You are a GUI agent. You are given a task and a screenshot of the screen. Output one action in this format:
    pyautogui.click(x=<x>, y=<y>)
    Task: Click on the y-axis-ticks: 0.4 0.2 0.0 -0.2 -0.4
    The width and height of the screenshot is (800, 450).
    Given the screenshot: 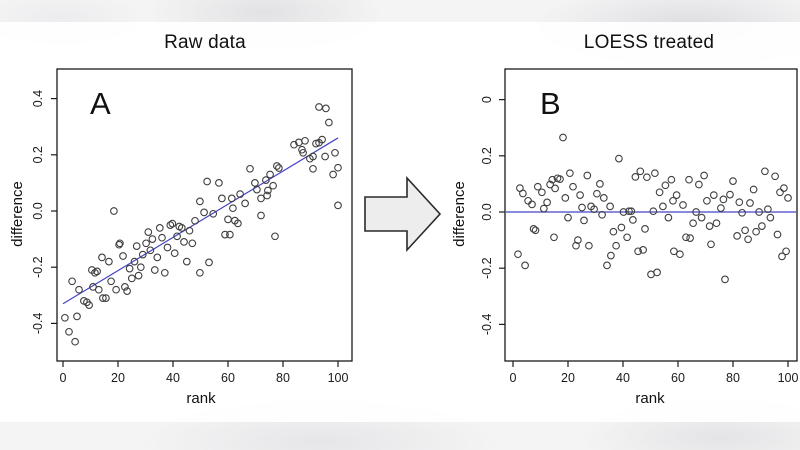 What is the action you would take?
    pyautogui.click(x=44, y=212)
    